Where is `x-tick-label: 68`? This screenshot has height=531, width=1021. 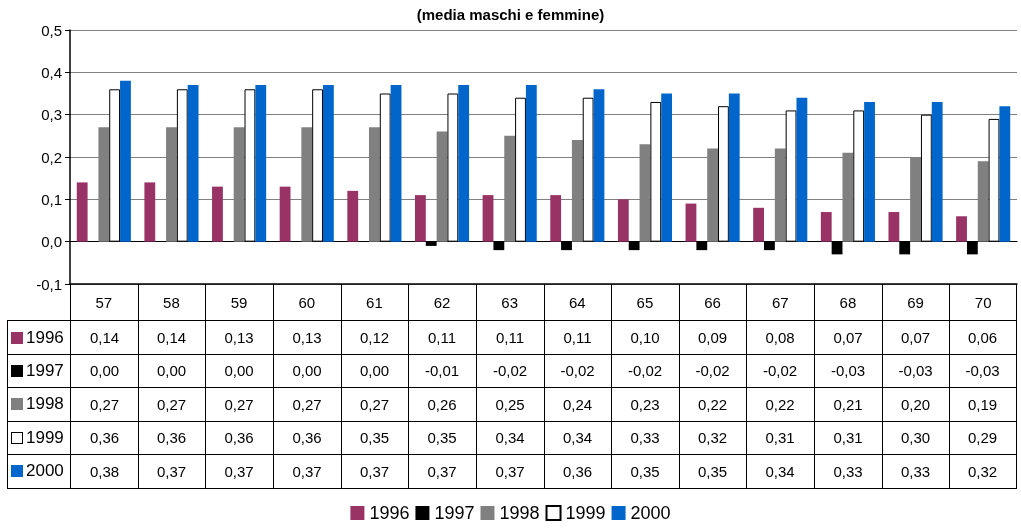
x-tick-label: 68 is located at coordinates (848, 302).